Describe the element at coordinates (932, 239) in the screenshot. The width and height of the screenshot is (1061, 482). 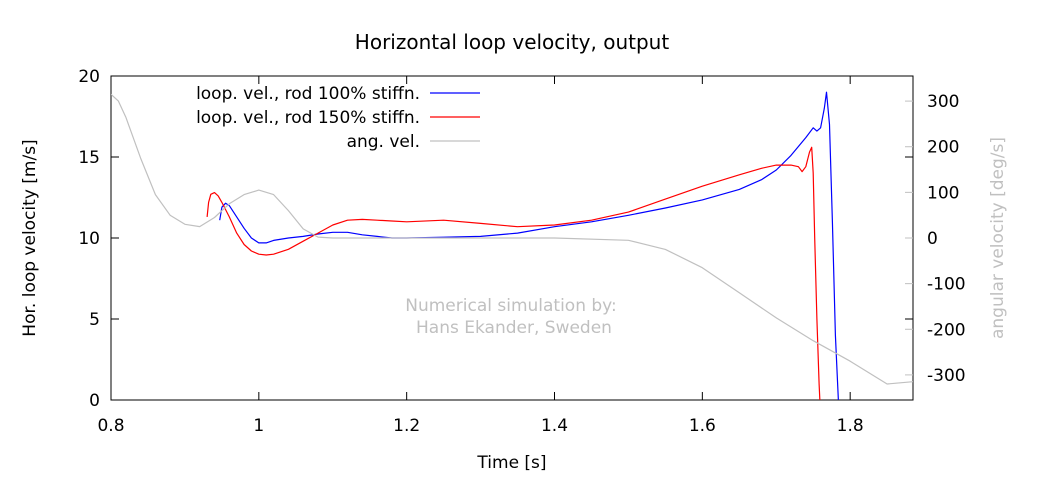
I see `y2-tick-label-3: 0` at that location.